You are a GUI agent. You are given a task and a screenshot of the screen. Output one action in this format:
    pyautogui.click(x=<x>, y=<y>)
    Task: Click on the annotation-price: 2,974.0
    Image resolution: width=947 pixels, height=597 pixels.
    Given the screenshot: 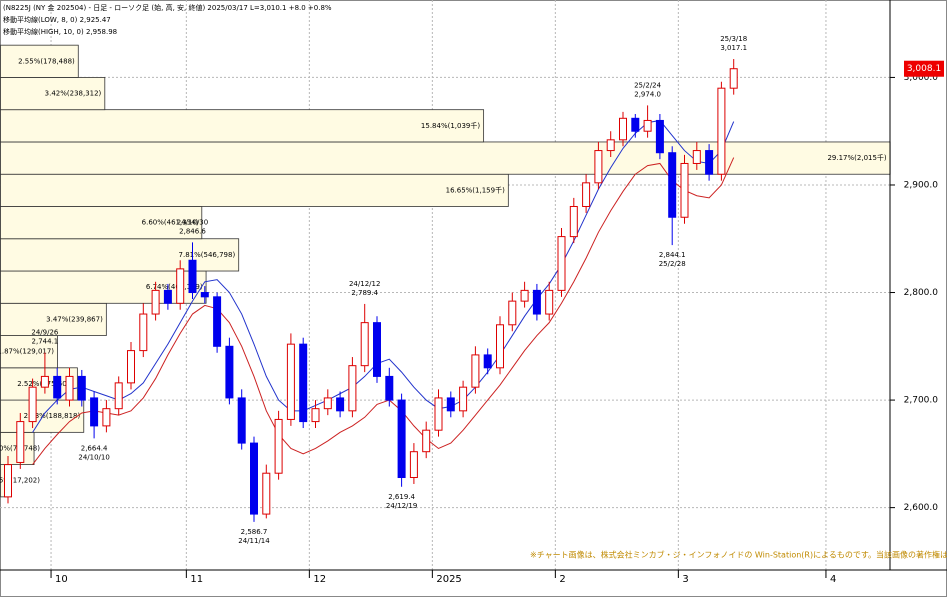 What is the action you would take?
    pyautogui.click(x=647, y=94)
    